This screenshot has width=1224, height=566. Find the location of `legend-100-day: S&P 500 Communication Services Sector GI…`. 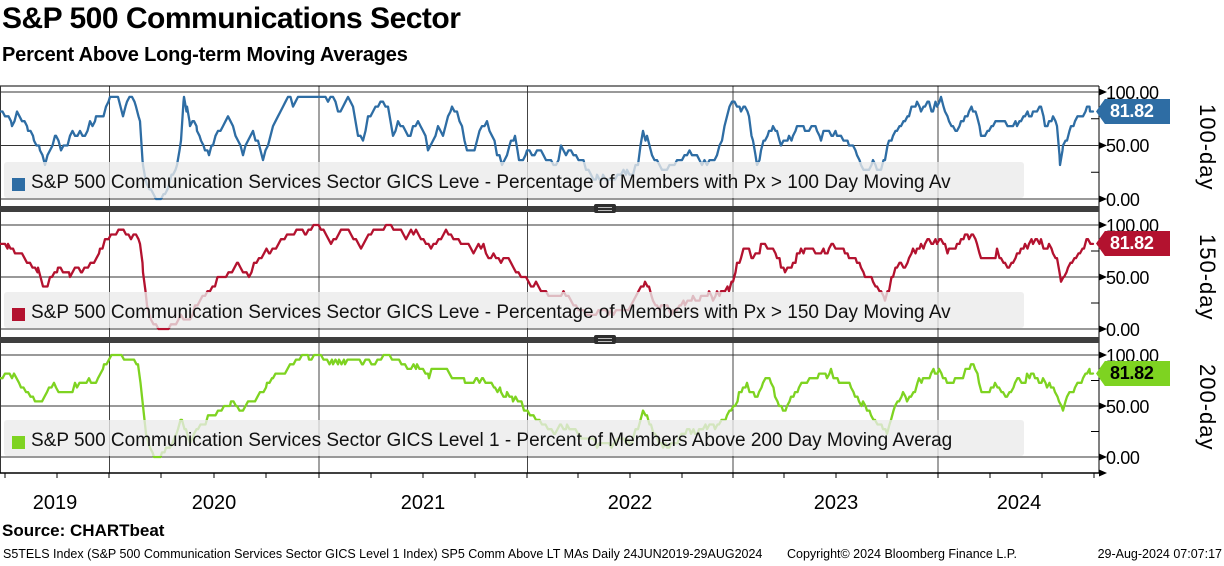

legend-100-day: S&P 500 Communication Services Sector GI… is located at coordinates (514, 180).